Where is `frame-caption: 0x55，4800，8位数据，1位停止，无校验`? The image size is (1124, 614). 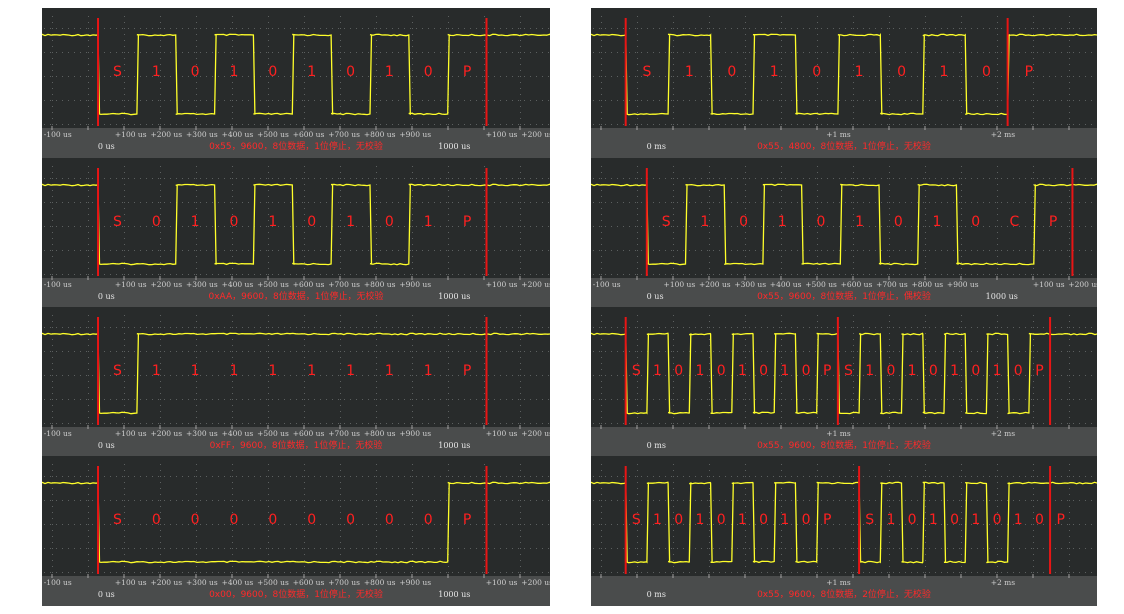 frame-caption: 0x55，4800，8位数据，1位停止，无校验 is located at coordinates (844, 146).